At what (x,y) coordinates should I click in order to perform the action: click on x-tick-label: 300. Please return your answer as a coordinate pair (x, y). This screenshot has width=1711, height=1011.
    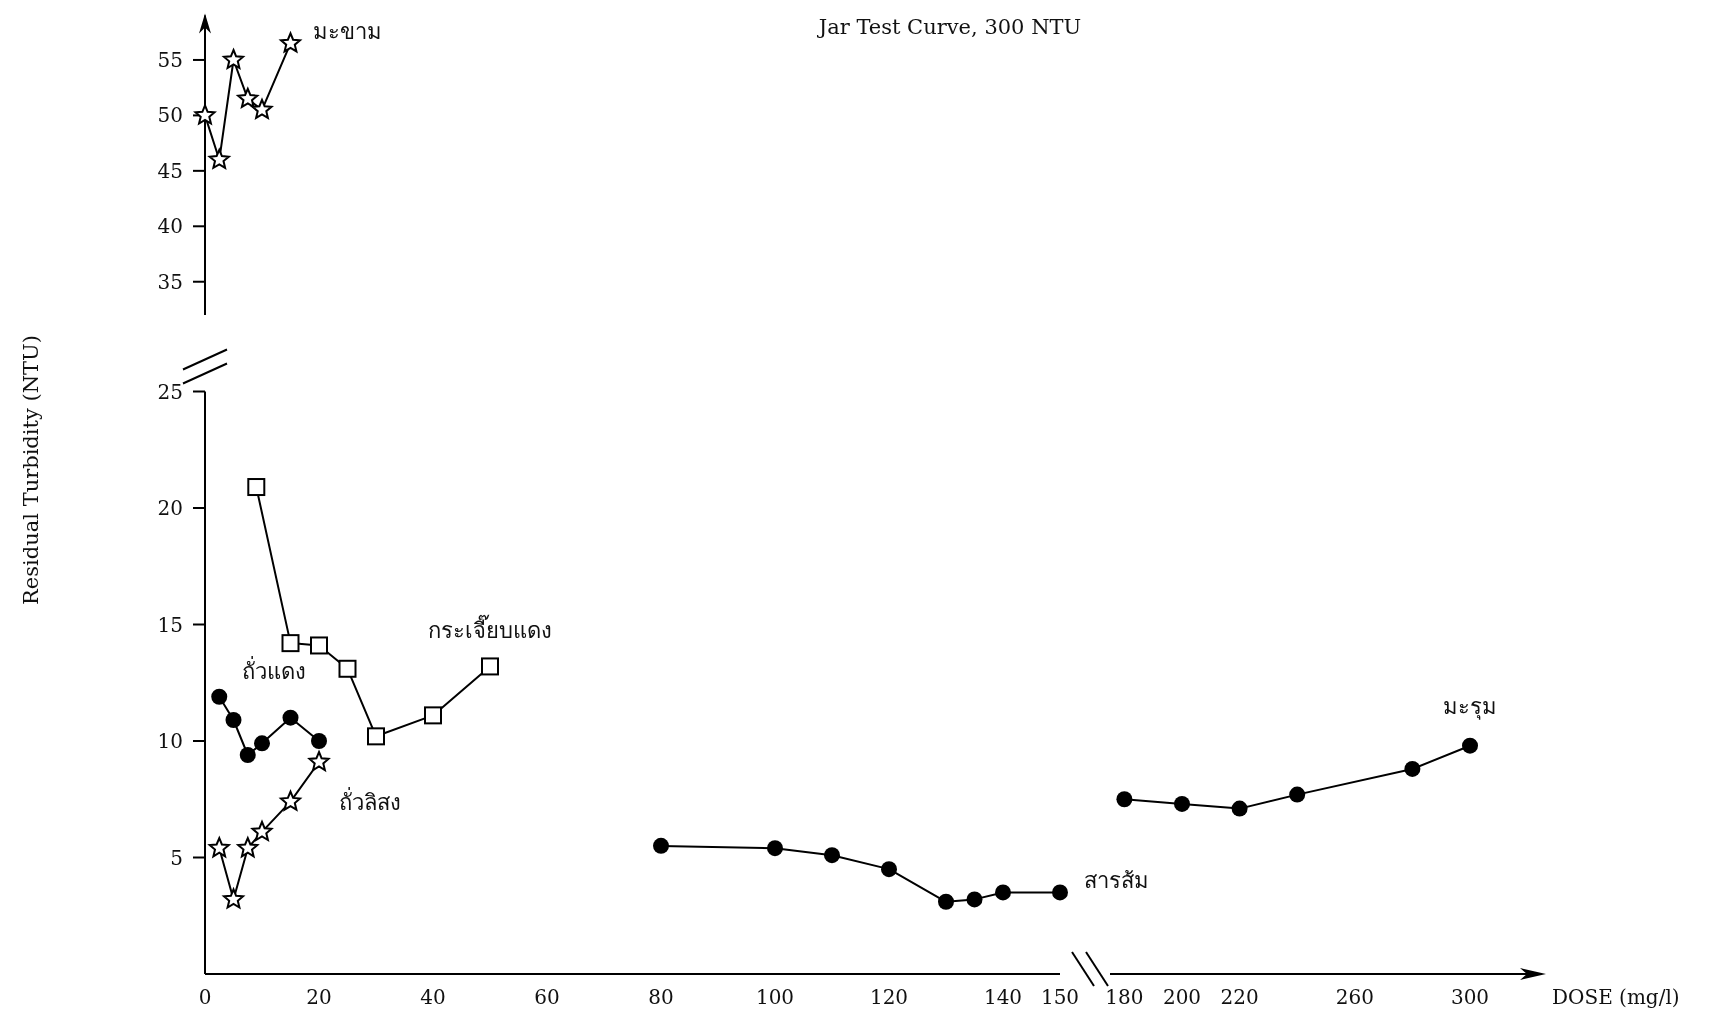
    Looking at the image, I should click on (1470, 997).